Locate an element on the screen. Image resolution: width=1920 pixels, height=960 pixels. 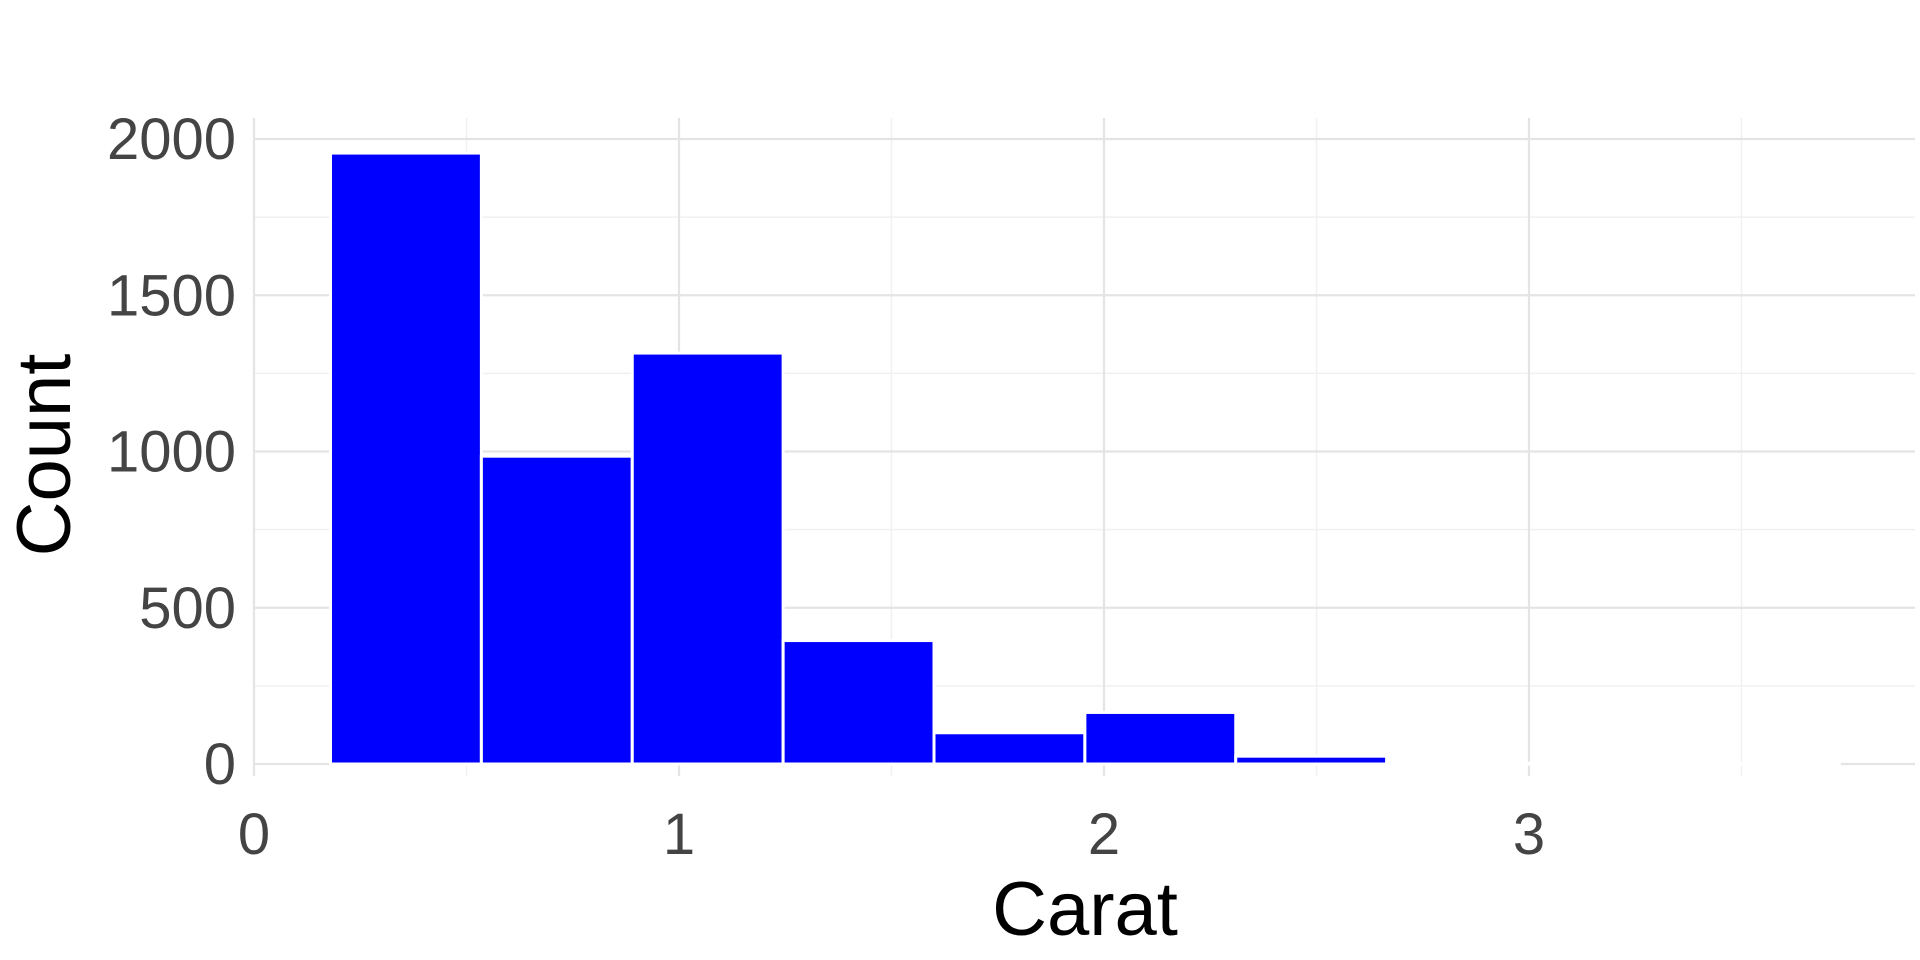
y-axis-tick-labels: 0 500 1000 1500 2000 is located at coordinates (171, 452).